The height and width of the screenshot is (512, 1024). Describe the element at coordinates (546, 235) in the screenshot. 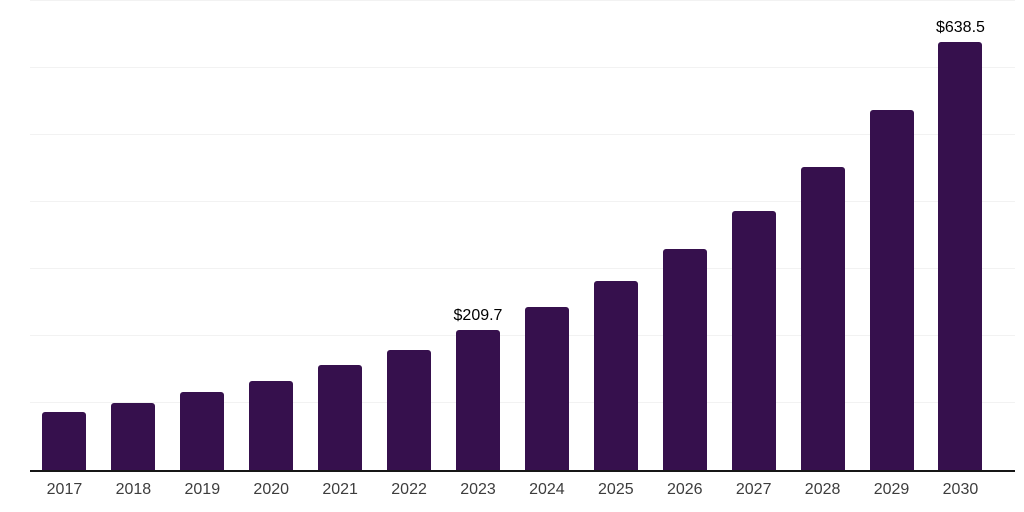

I see `bar-slot-2024` at that location.